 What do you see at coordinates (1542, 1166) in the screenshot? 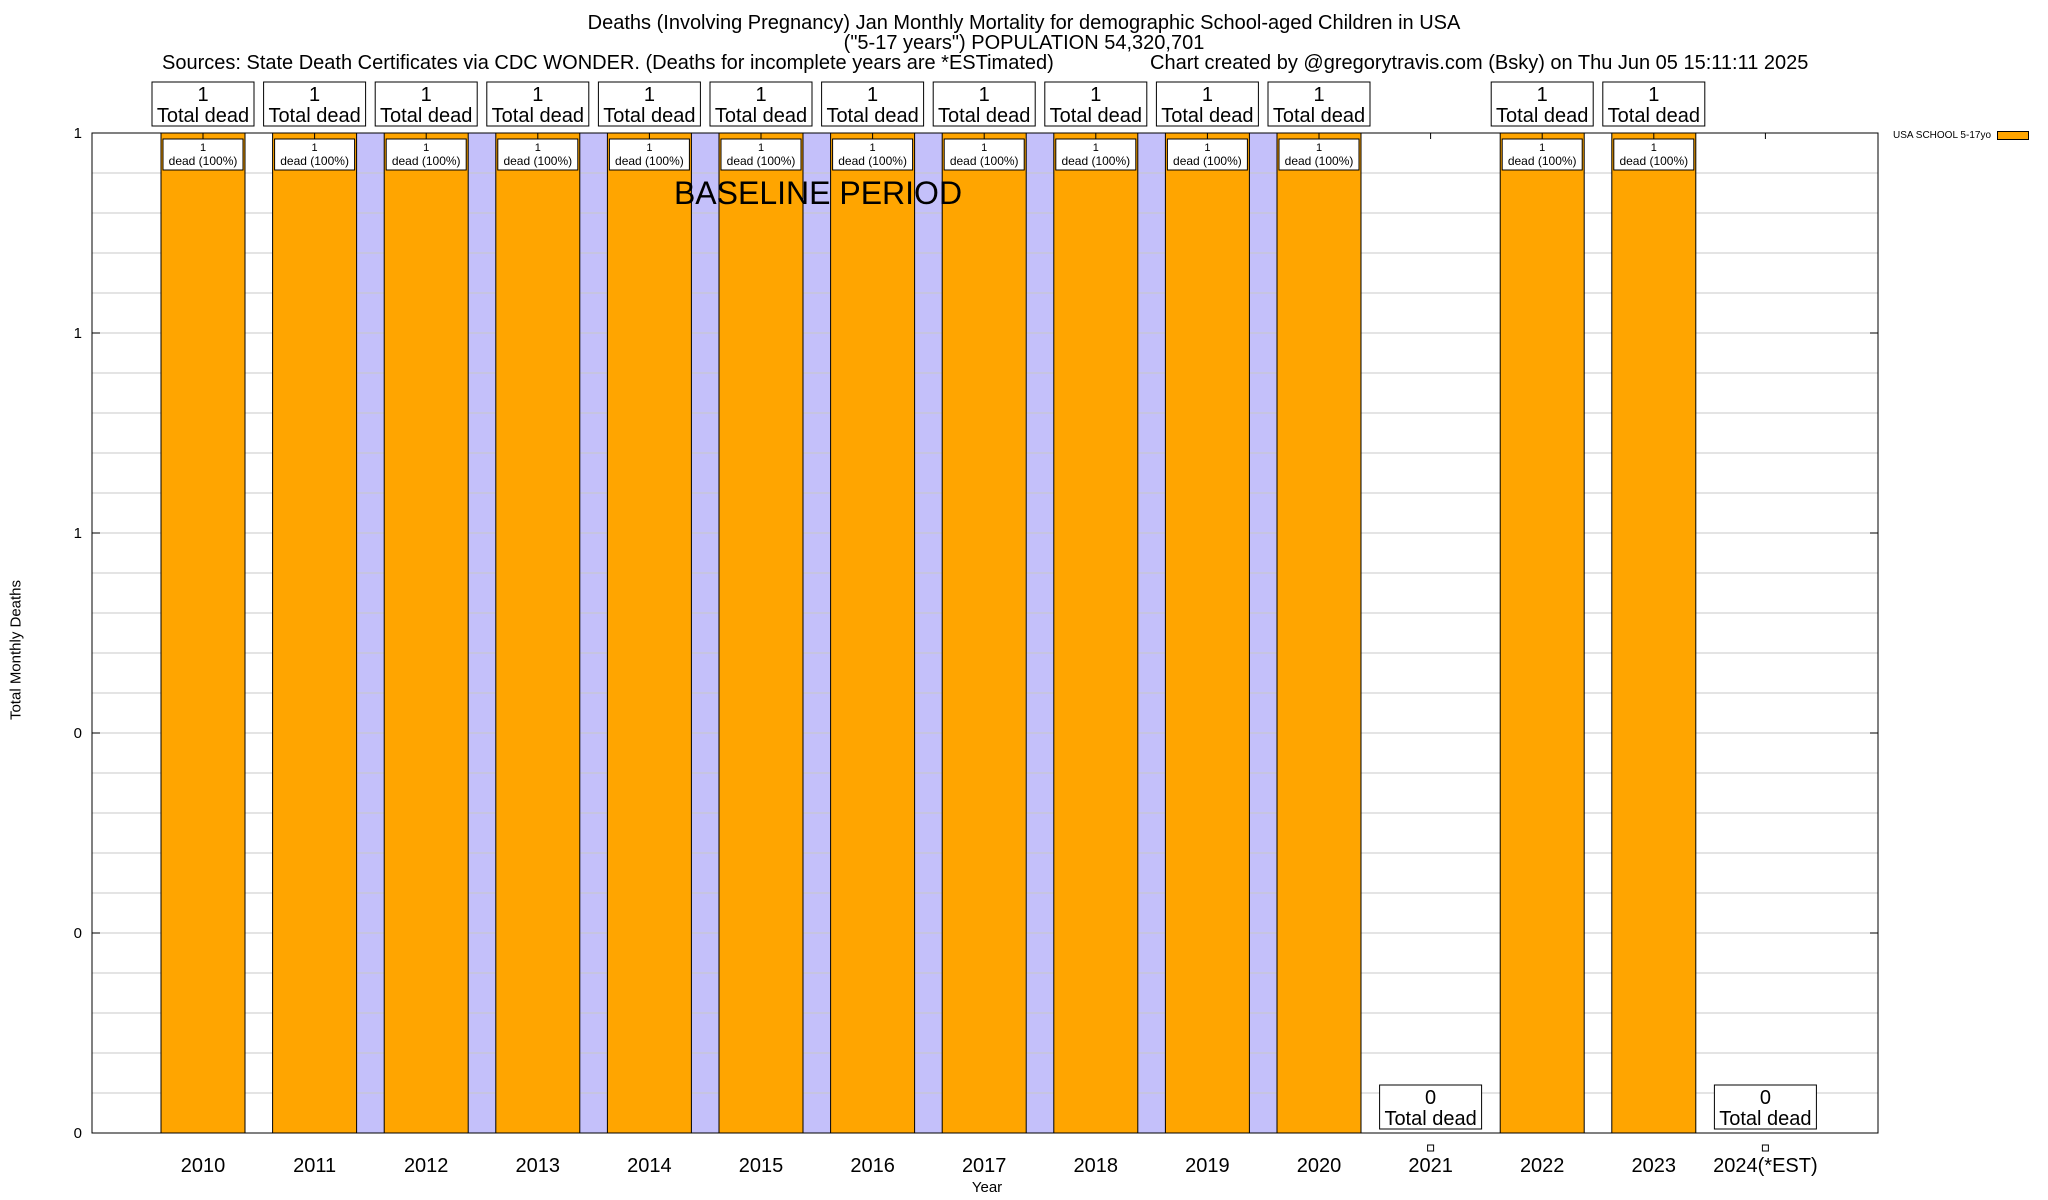
I see `x-tick-label: 2022` at bounding box center [1542, 1166].